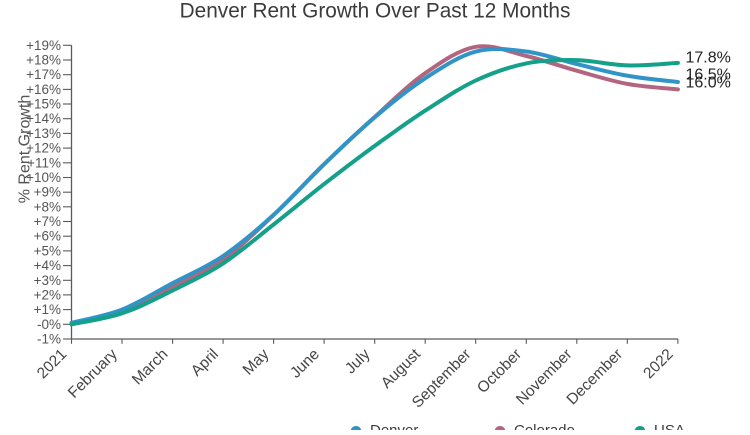  Describe the element at coordinates (47, 280) in the screenshot. I see `svg-text: +3%` at that location.